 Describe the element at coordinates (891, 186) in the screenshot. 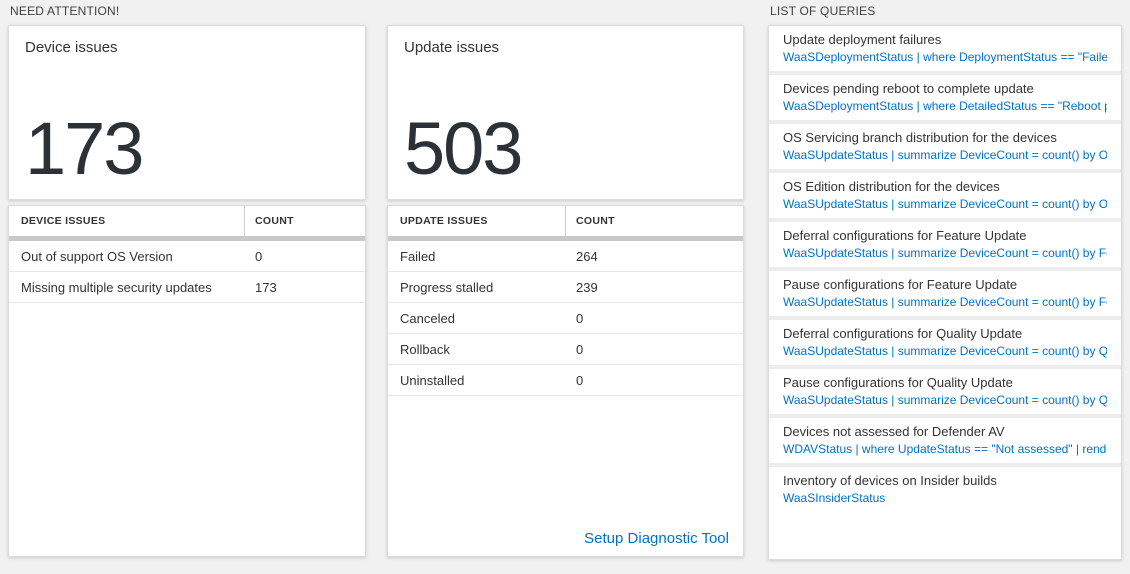

I see `query-title: OS Edition distribution for the devices` at that location.